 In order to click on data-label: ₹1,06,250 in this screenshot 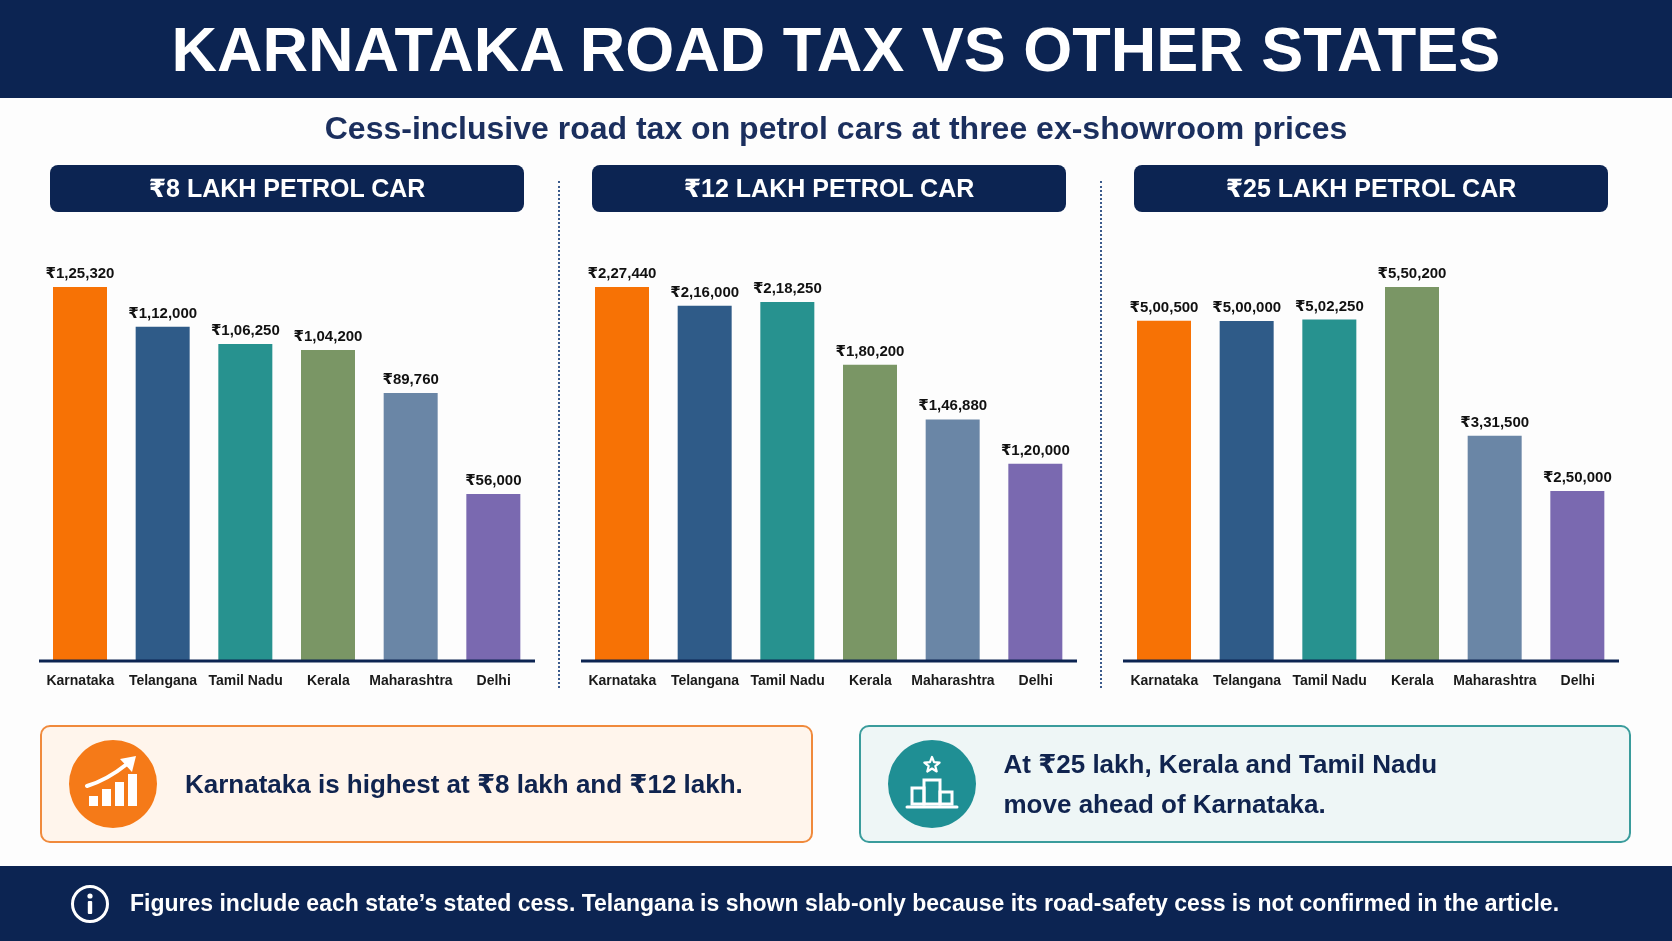, I will do `click(245, 329)`.